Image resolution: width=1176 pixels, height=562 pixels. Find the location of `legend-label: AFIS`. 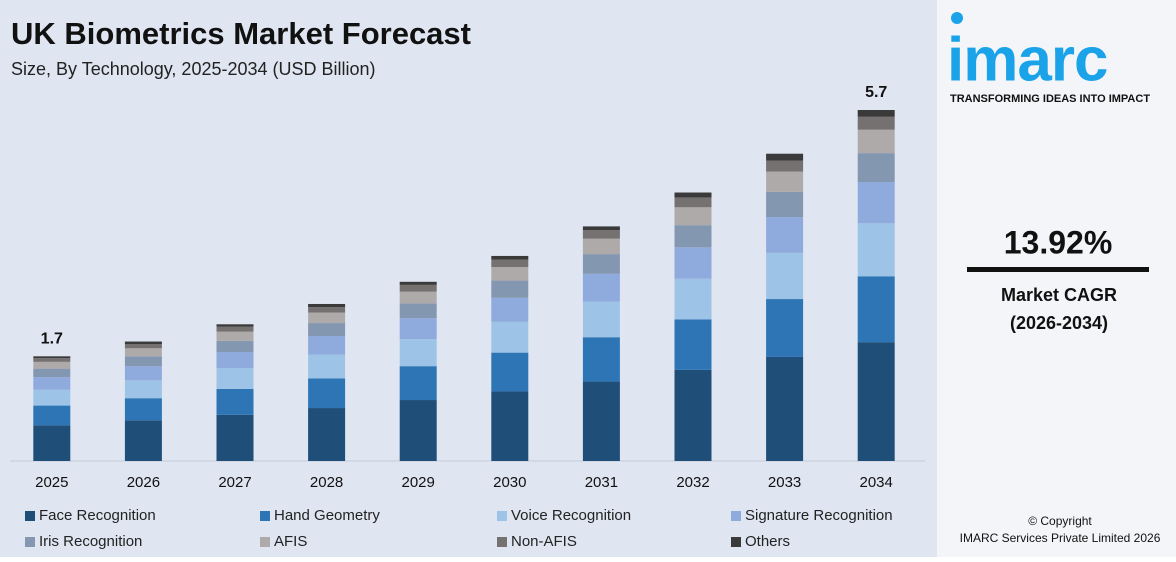

legend-label: AFIS is located at coordinates (290, 541).